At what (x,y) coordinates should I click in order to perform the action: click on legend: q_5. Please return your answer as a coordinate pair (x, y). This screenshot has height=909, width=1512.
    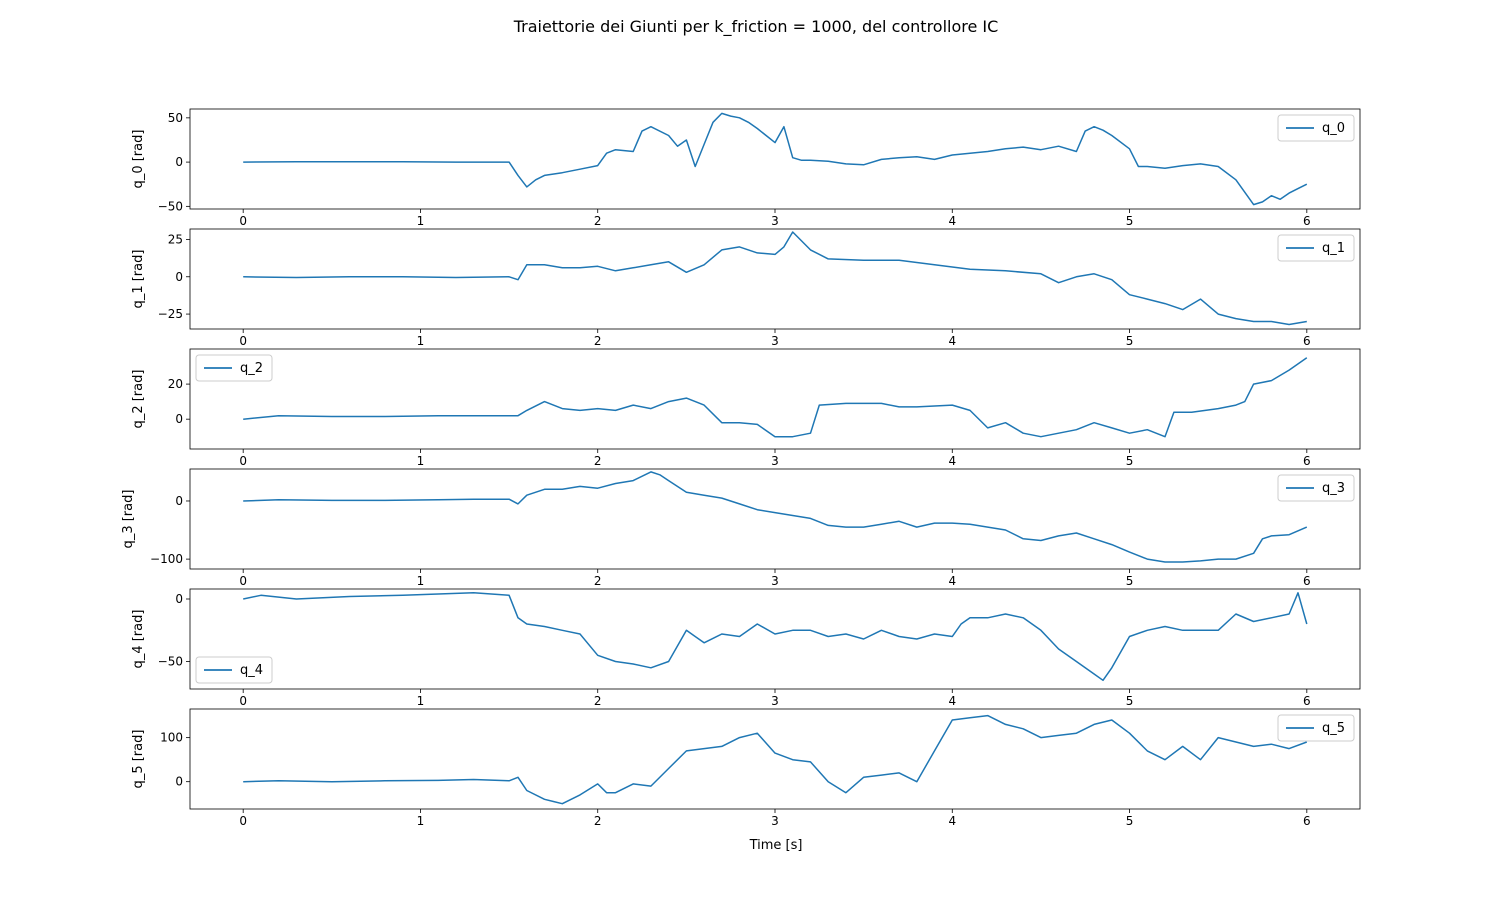
    Looking at the image, I should click on (1316, 728).